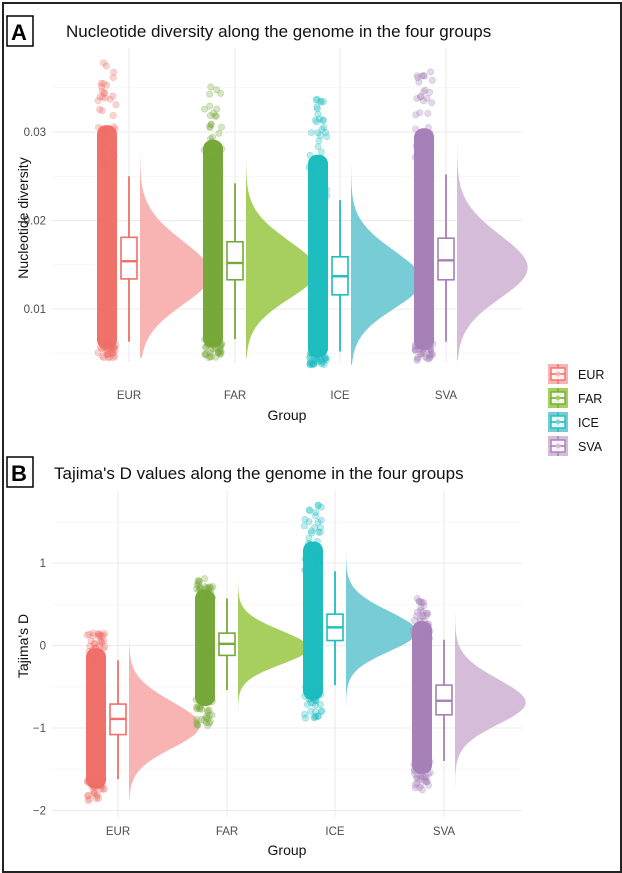 The image size is (622, 873). Describe the element at coordinates (576, 410) in the screenshot. I see `legend: EUR FAR ICE SVA` at that location.